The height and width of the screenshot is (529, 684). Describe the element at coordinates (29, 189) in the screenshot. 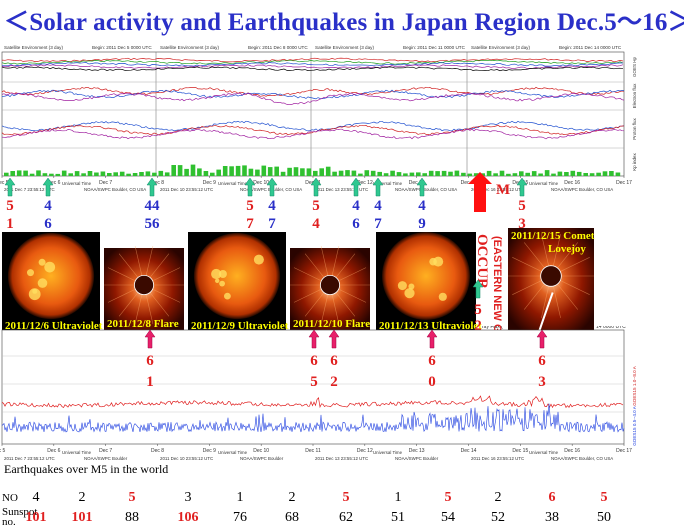

I see `panel-footer-text: 2011 Dec 7 23:55:12 UTC` at that location.